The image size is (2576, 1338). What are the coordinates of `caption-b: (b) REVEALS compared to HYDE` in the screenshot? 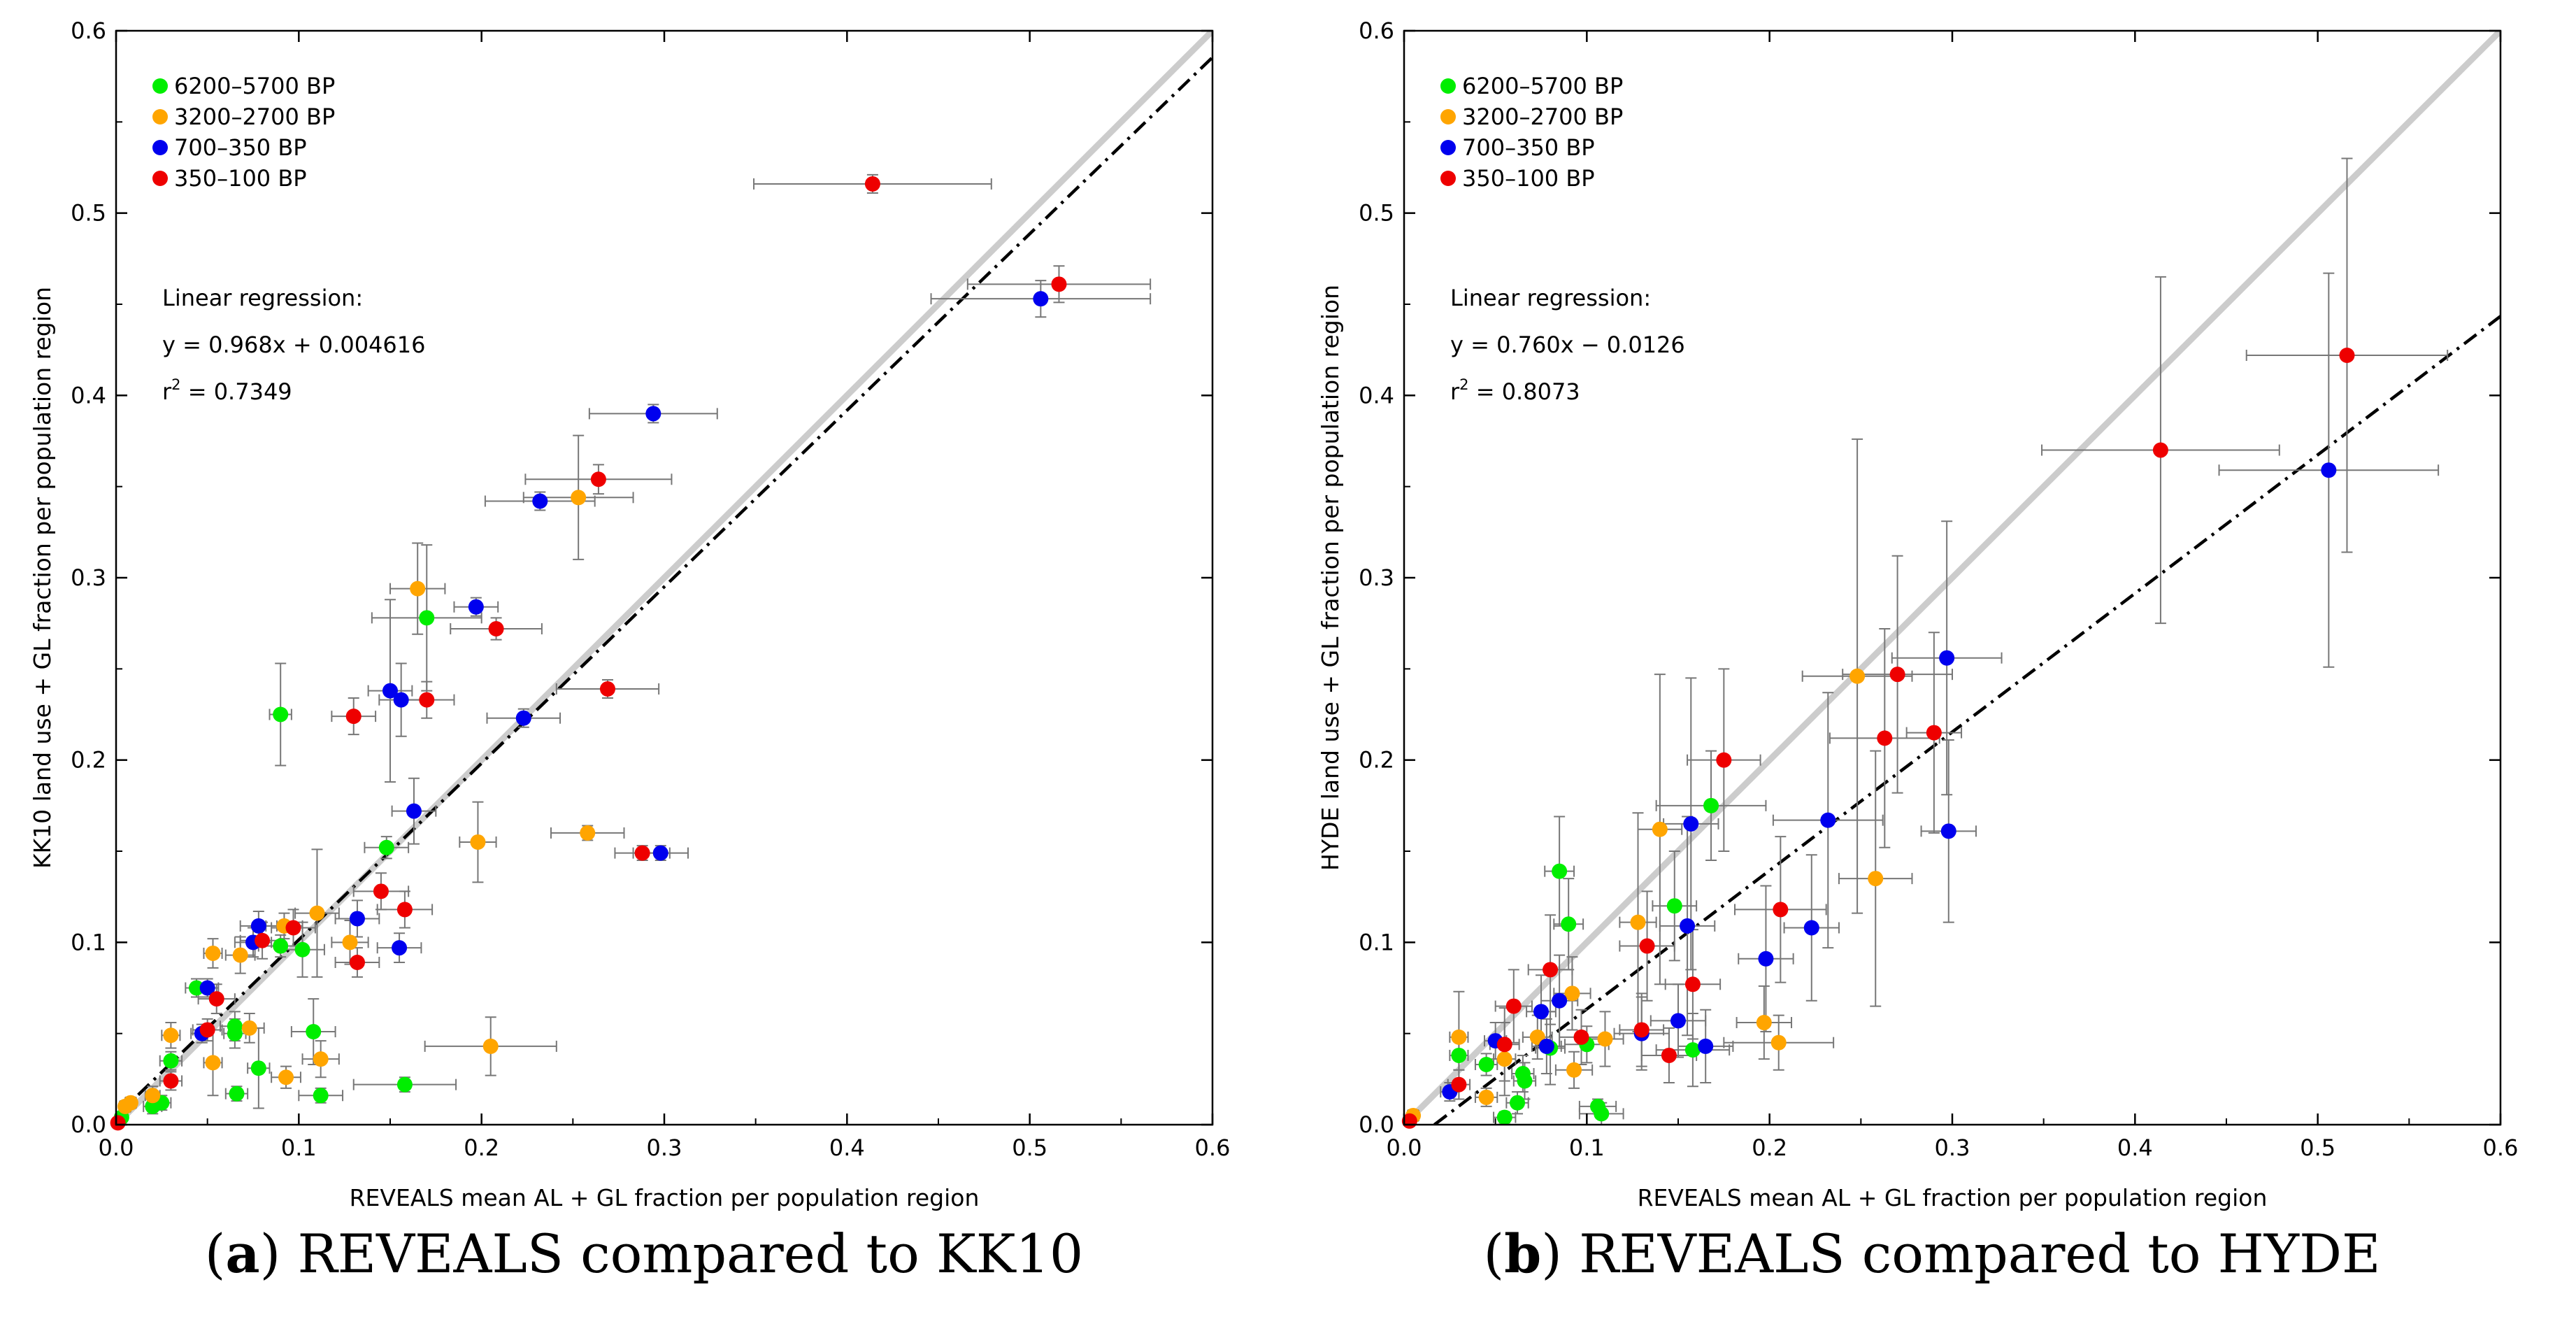 It's located at (1932, 1254).